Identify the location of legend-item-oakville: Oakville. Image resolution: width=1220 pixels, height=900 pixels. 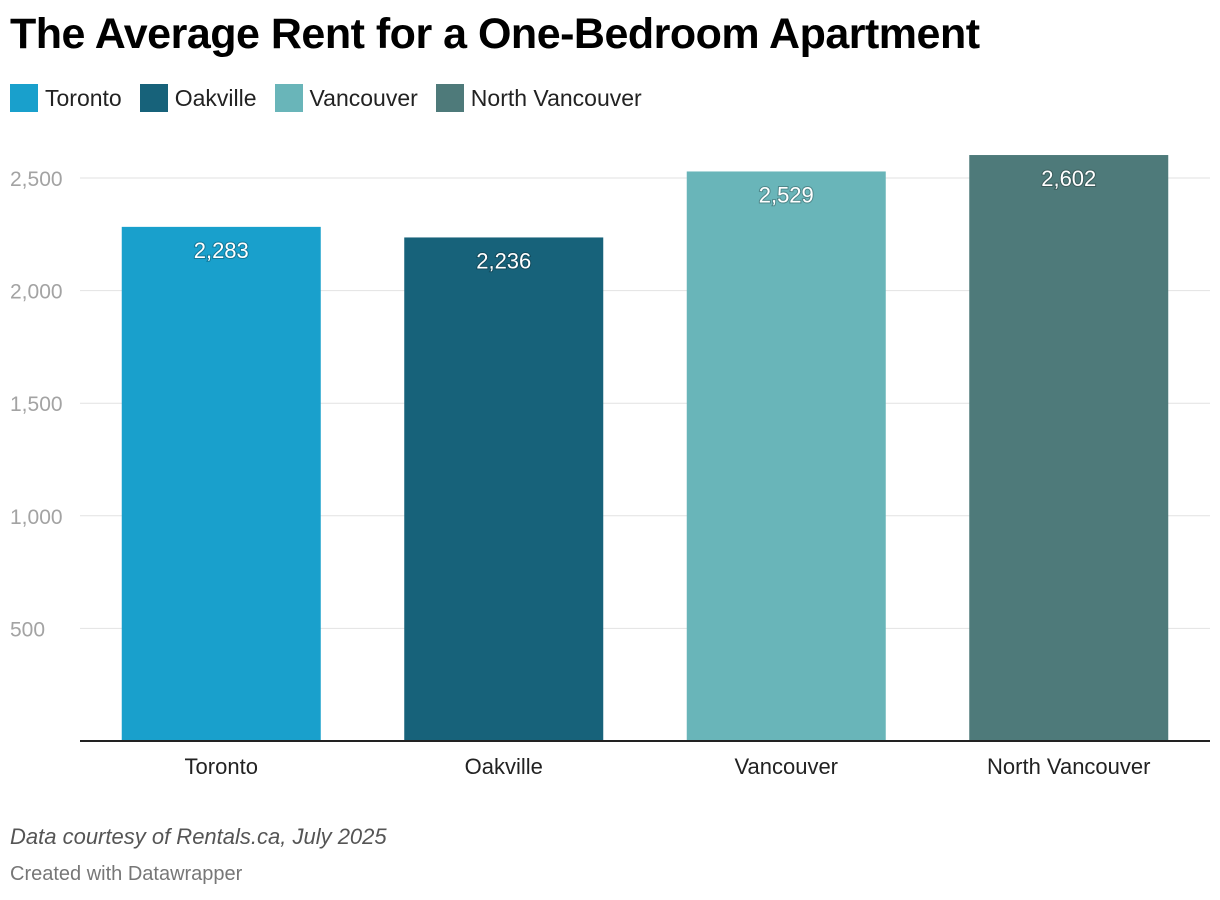
(198, 98).